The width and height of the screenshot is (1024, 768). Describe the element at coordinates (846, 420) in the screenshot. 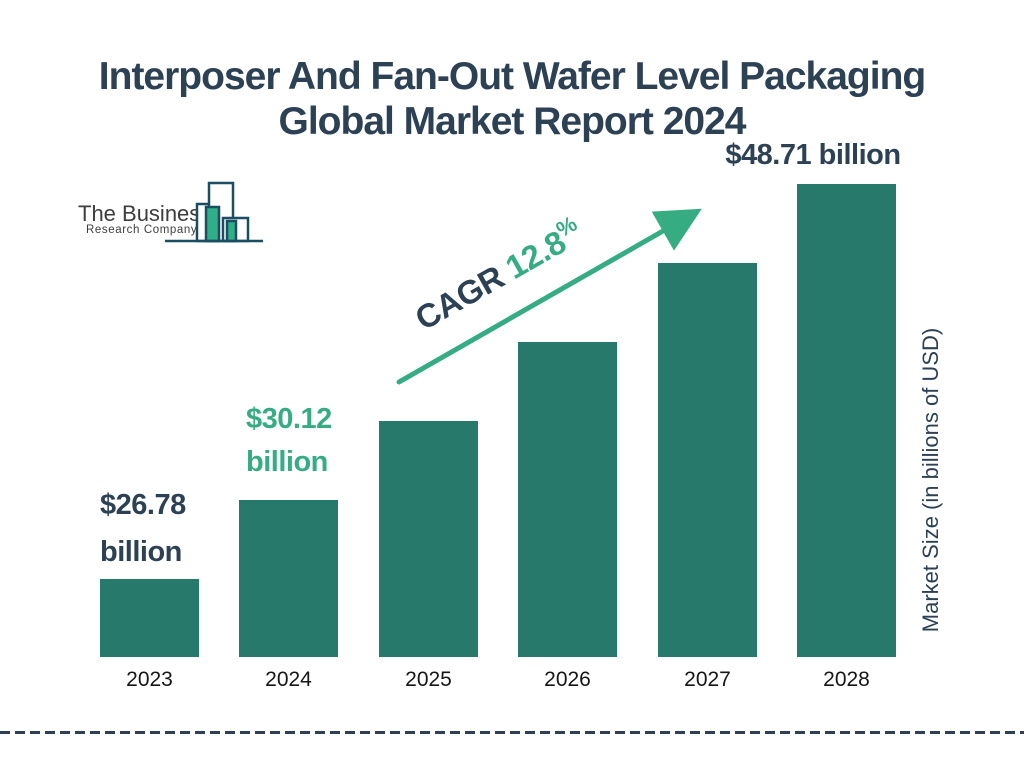

I see `bar-2028` at that location.